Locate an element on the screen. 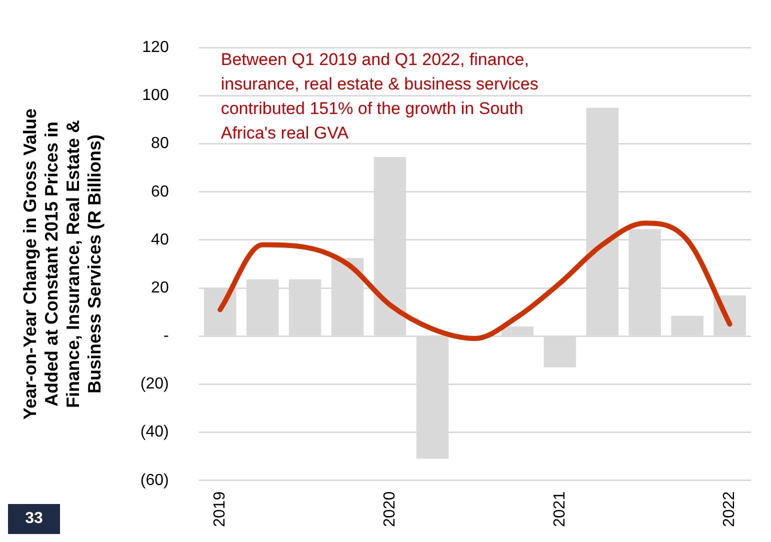  y-tick-label: (40) is located at coordinates (154, 432).